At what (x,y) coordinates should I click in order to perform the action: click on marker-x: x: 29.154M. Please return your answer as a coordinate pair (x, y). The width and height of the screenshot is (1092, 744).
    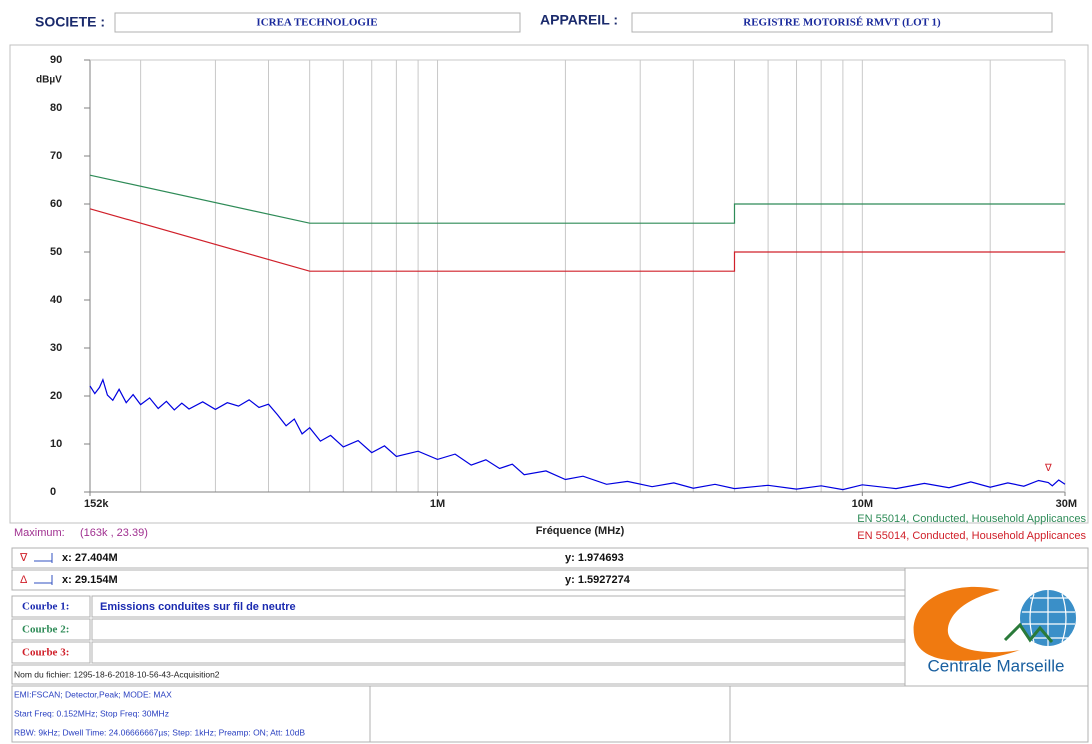
    Looking at the image, I should click on (90, 580).